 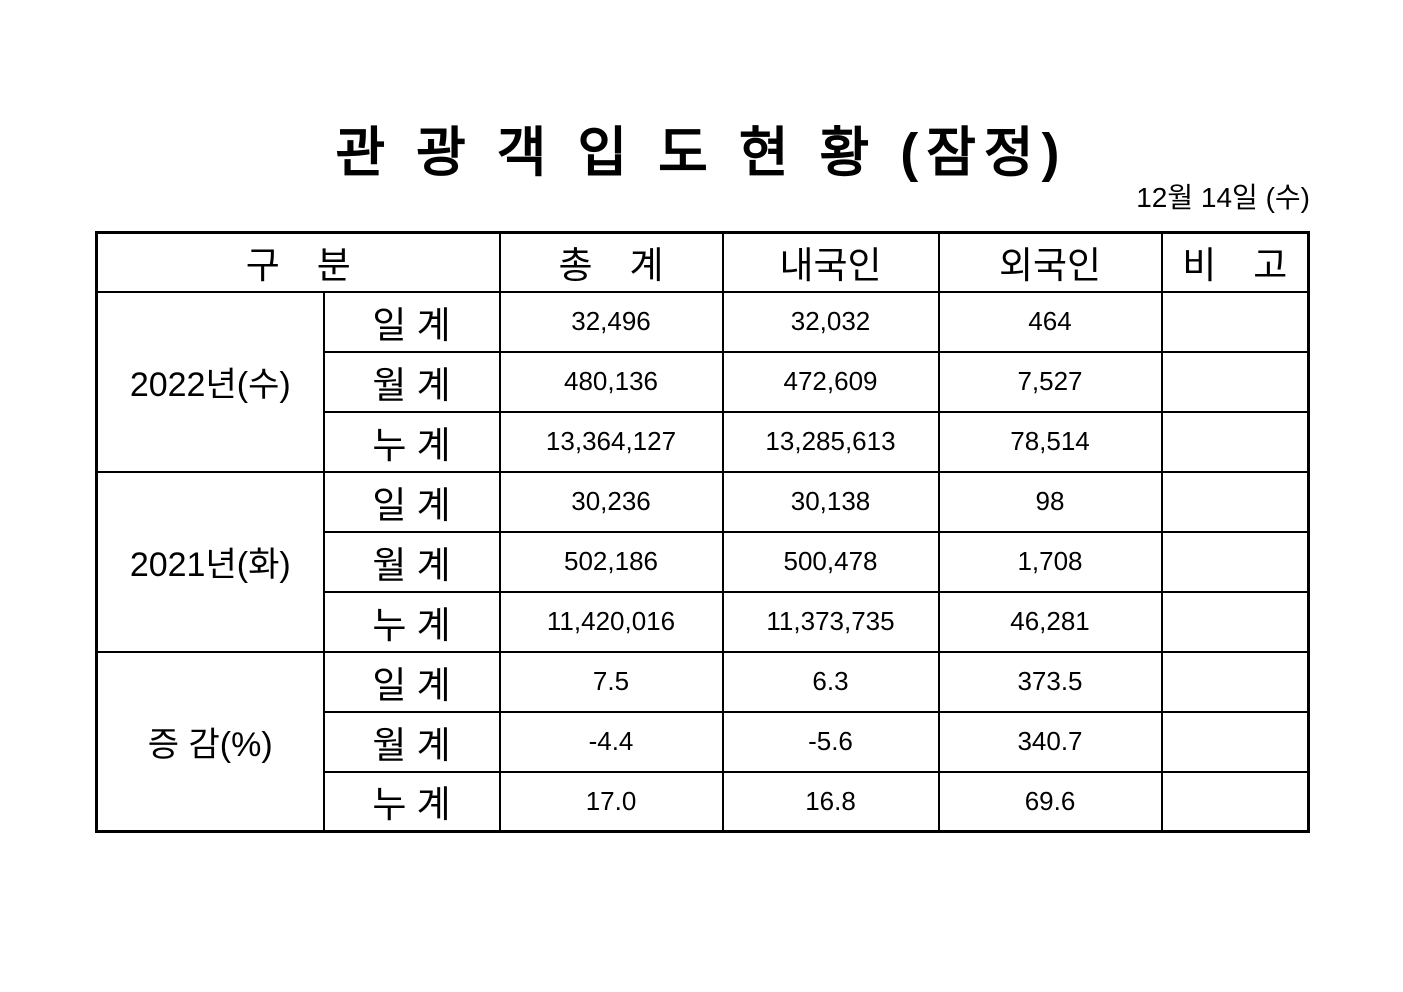 I want to click on value-foreign: 1,708, so click(x=1050, y=561).